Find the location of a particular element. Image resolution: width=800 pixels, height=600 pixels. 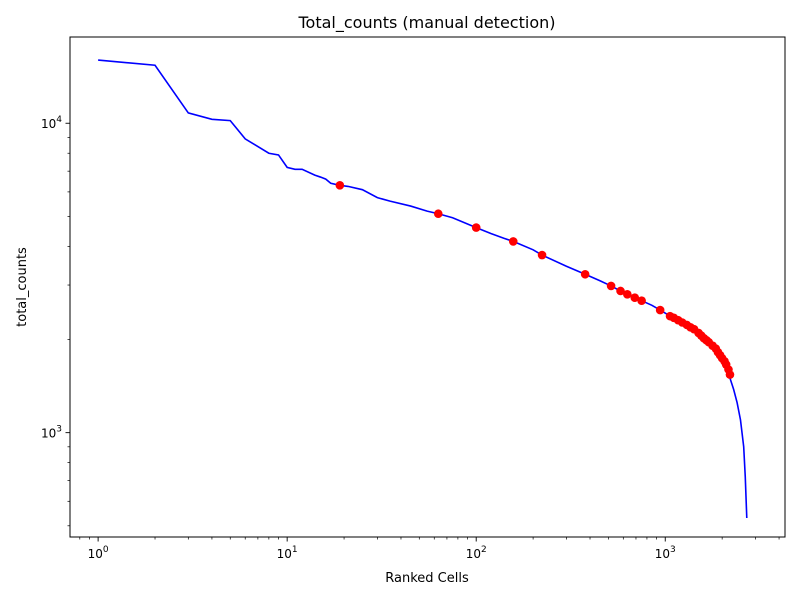

x-axis-label: Ranked Cells is located at coordinates (427, 578).